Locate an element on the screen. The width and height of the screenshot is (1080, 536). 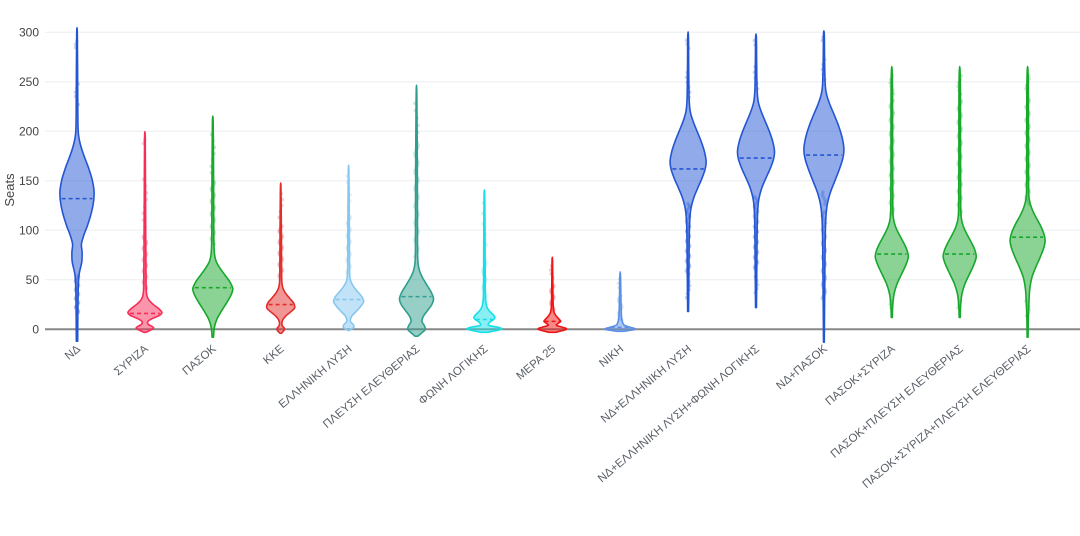
violin-ΠΑΣΟΚ is located at coordinates (212, 227).